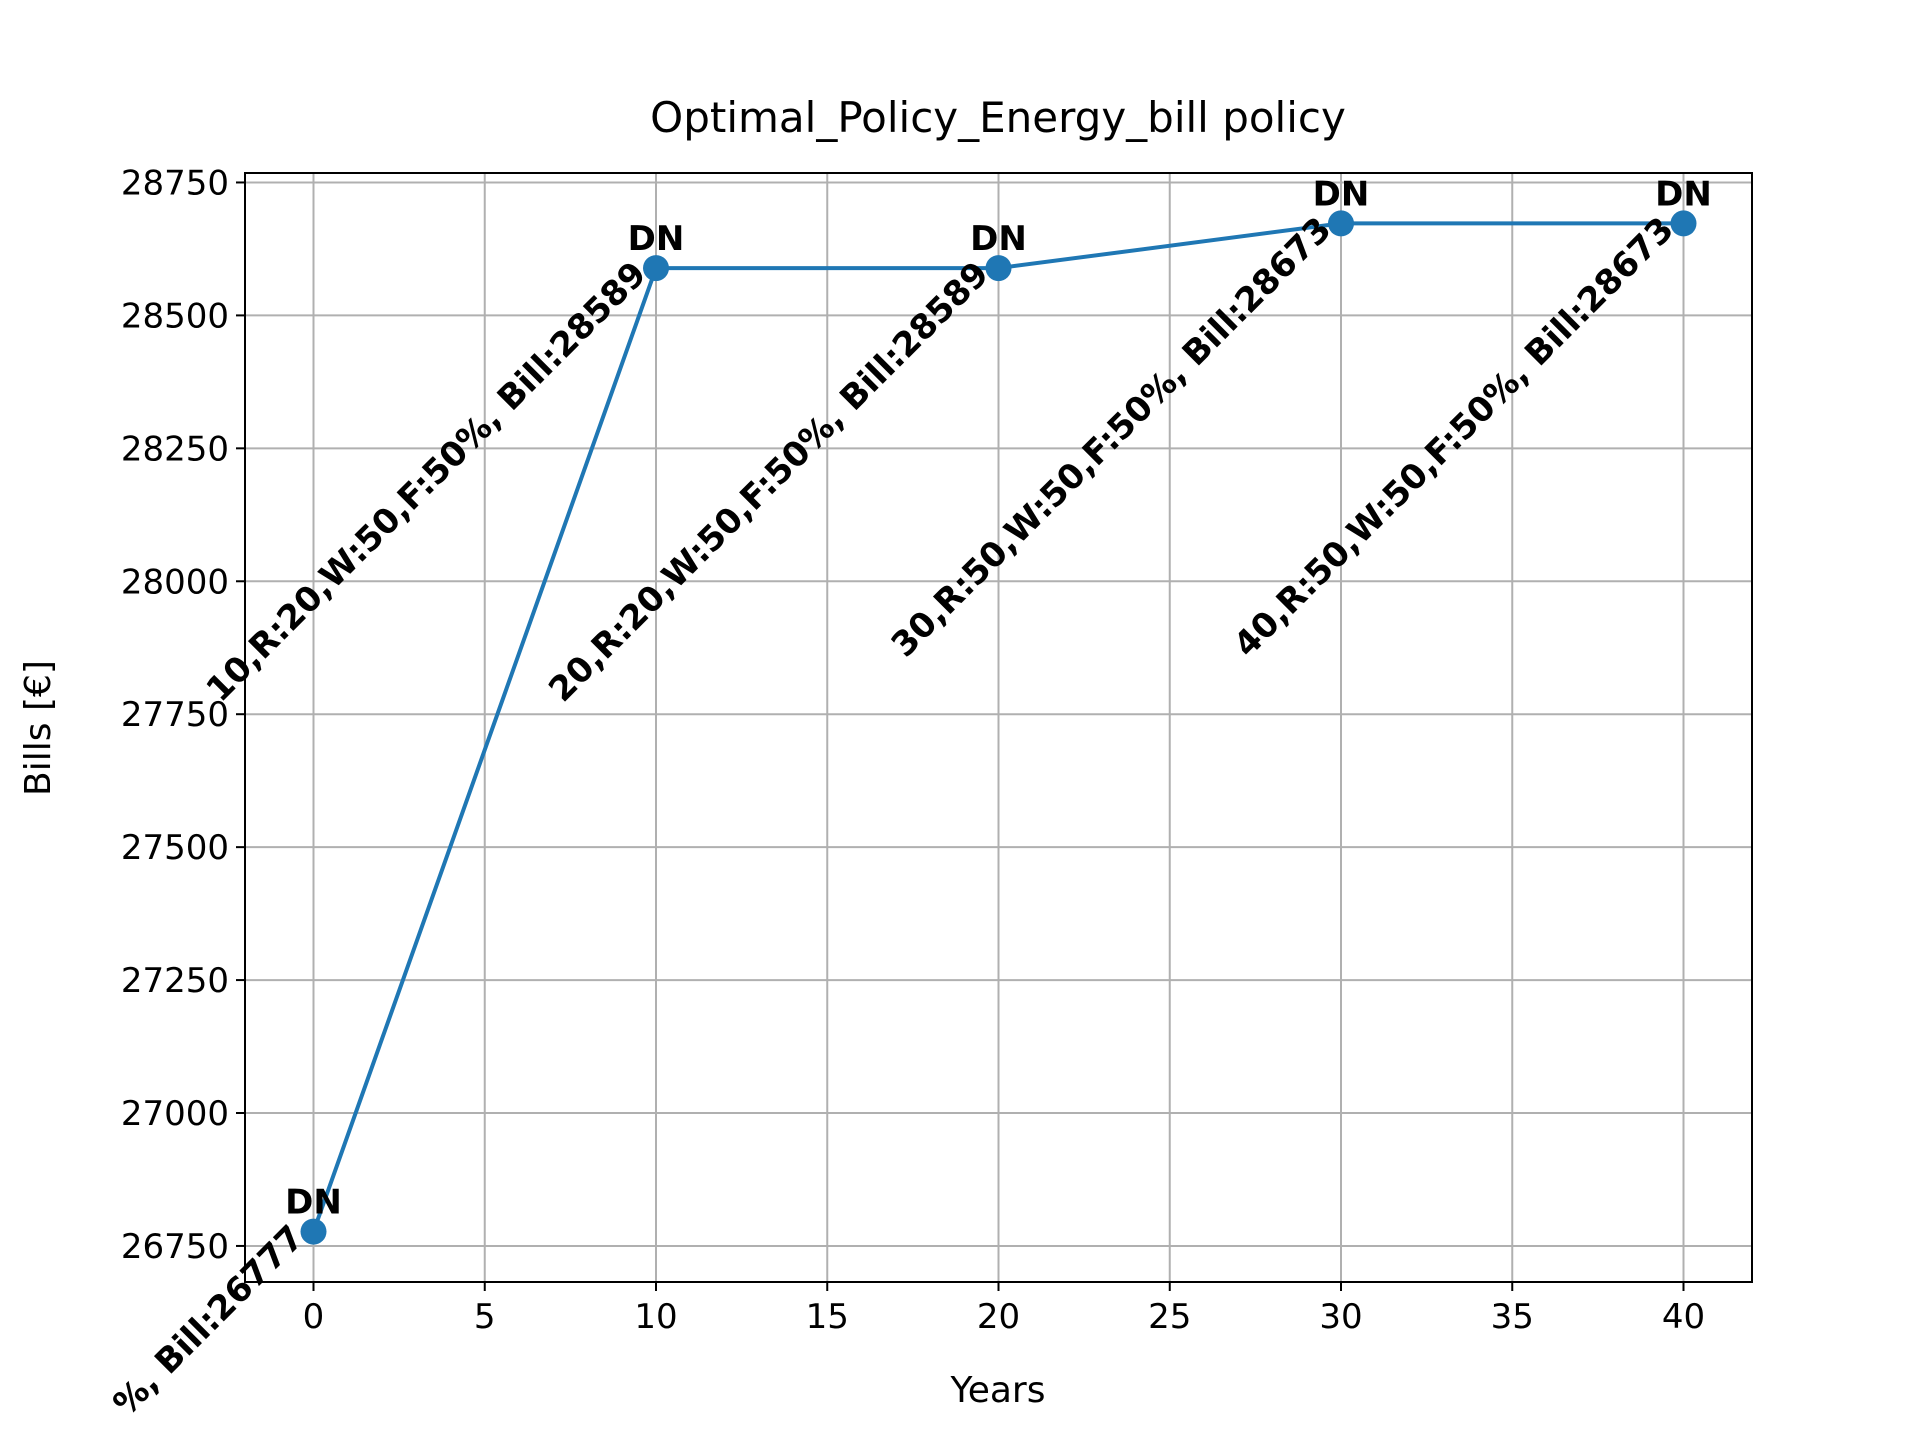 This screenshot has width=1920, height=1440. Describe the element at coordinates (314, 1317) in the screenshot. I see `x-tick-label: 0` at that location.